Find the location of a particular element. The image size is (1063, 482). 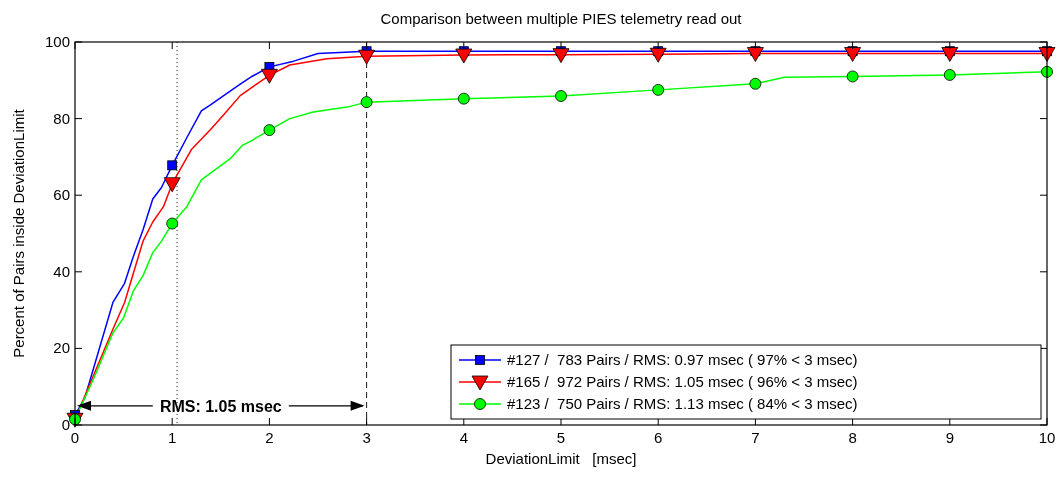

x-axis-title: DeviationLimit [msec] is located at coordinates (561, 458).